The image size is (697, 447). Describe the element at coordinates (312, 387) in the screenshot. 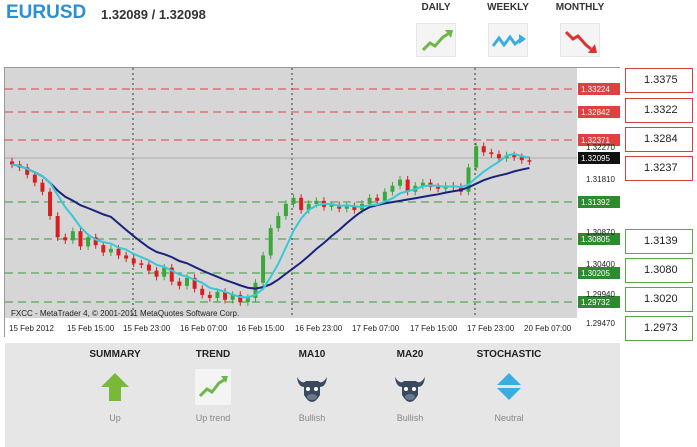

I see `indicator-ma10: MA10 Bullish` at that location.